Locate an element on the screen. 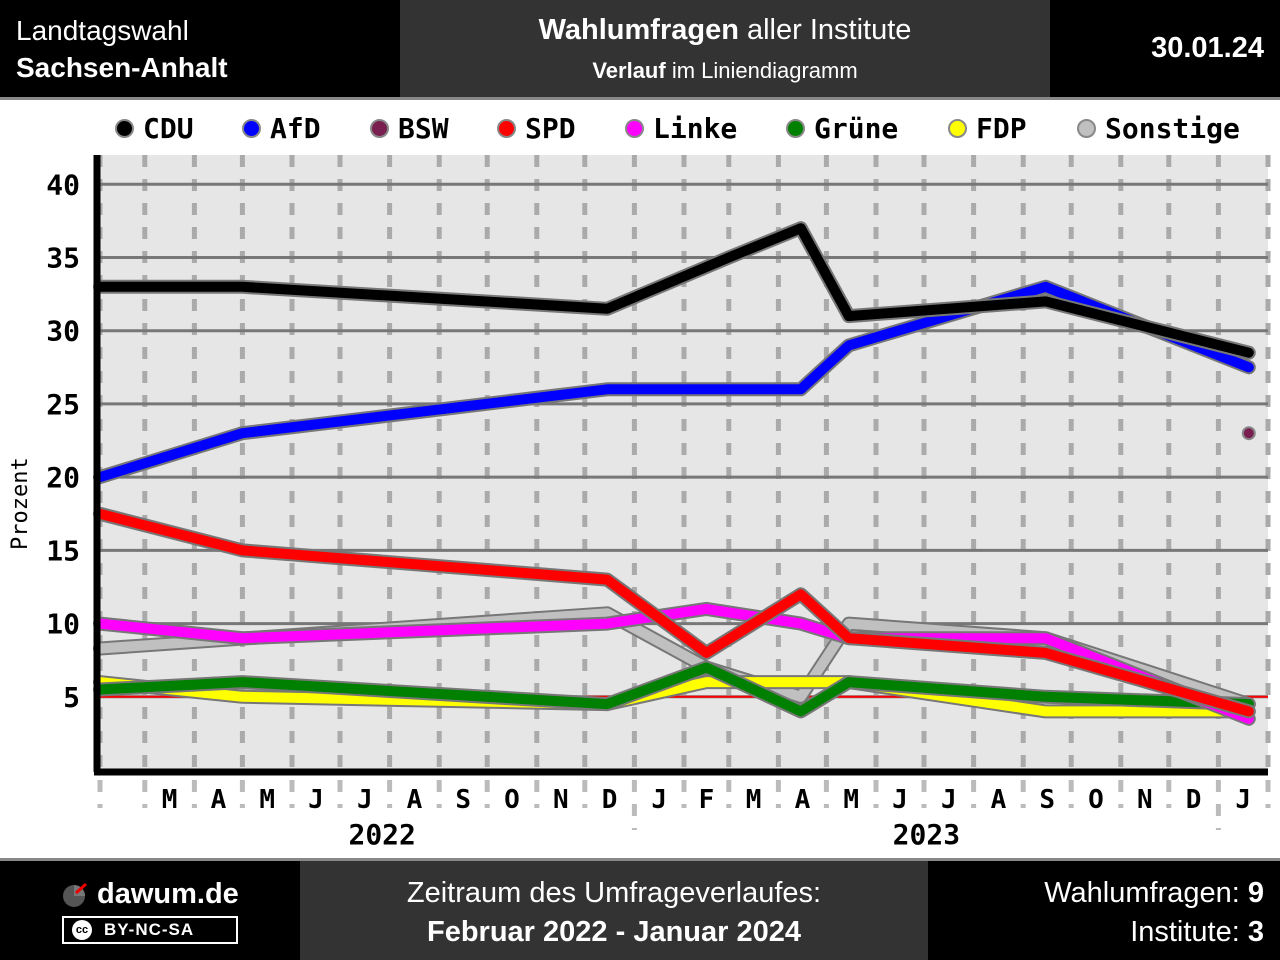 The height and width of the screenshot is (960, 1280). period-label: Zeitraum des Umfrageverlaufes: is located at coordinates (614, 893).